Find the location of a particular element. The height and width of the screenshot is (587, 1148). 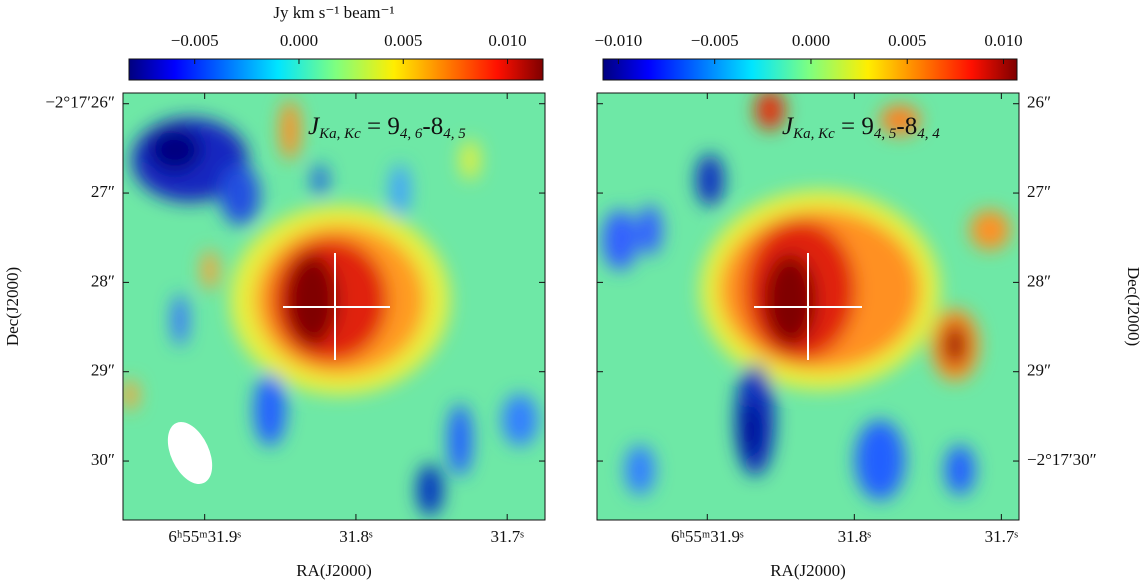

y-tick-label: −2°17′30″ is located at coordinates (1062, 459).